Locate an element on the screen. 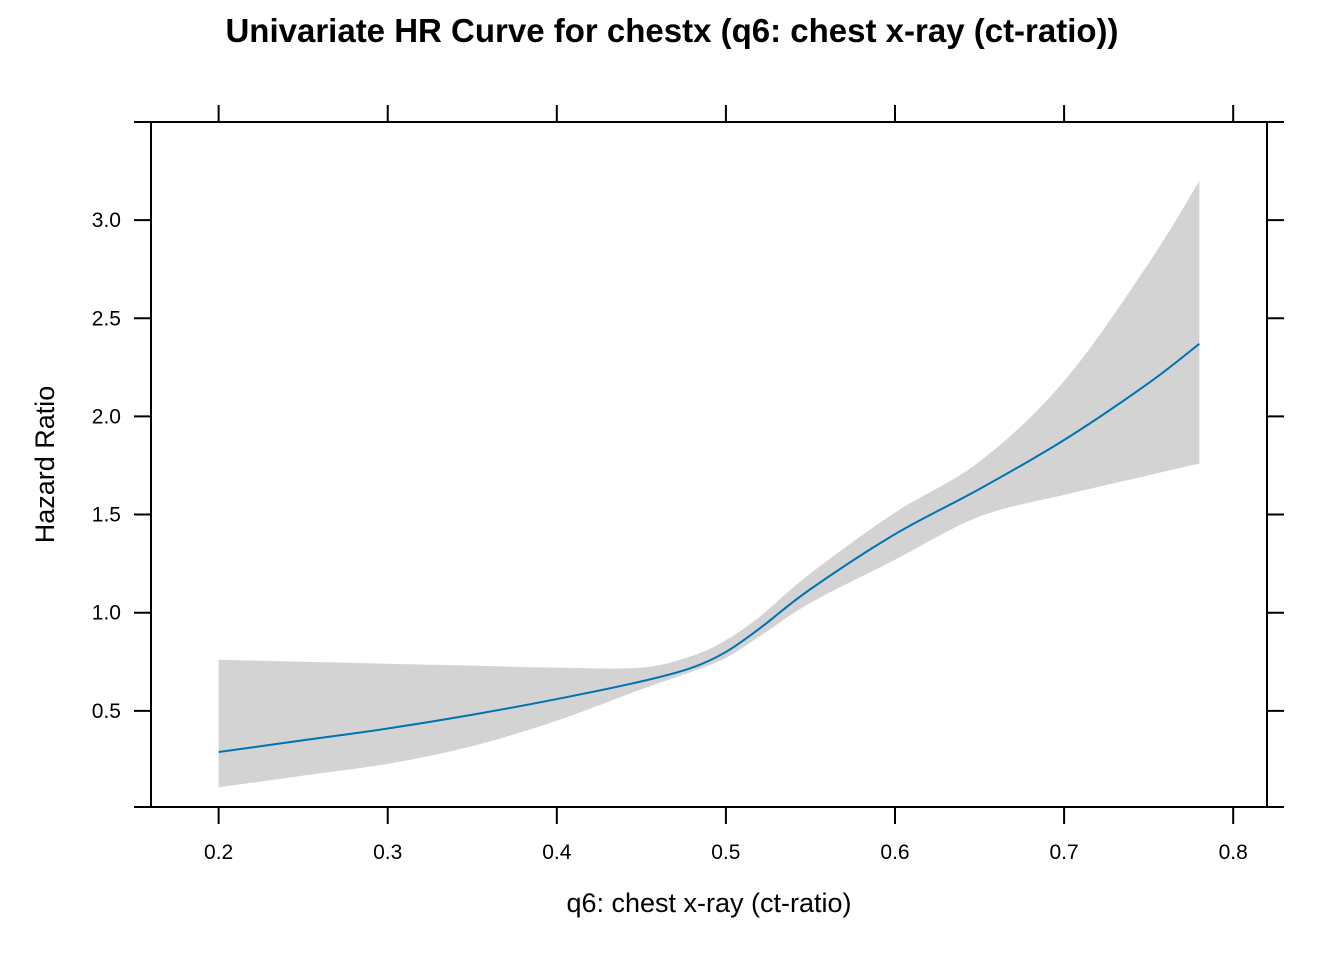 This screenshot has height=960, width=1344. y-tick-label: 2.5 is located at coordinates (106, 318).